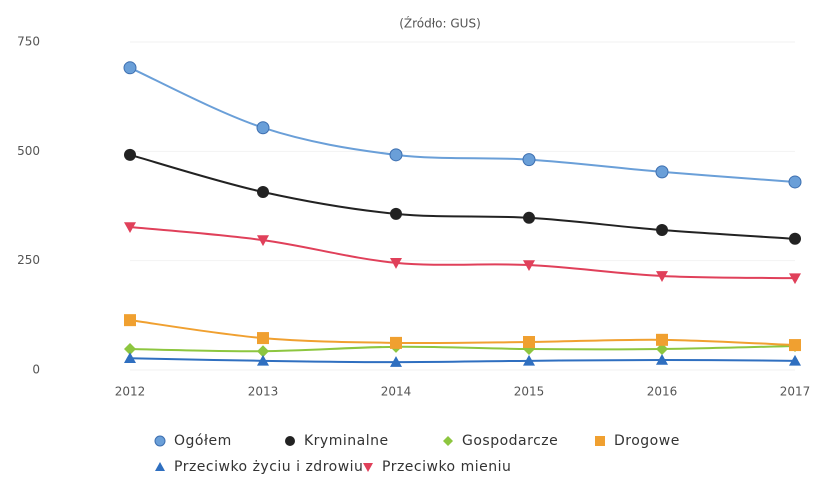 The width and height of the screenshot is (822, 484). Describe the element at coordinates (529, 392) in the screenshot. I see `x-tick-label: 2015` at that location.